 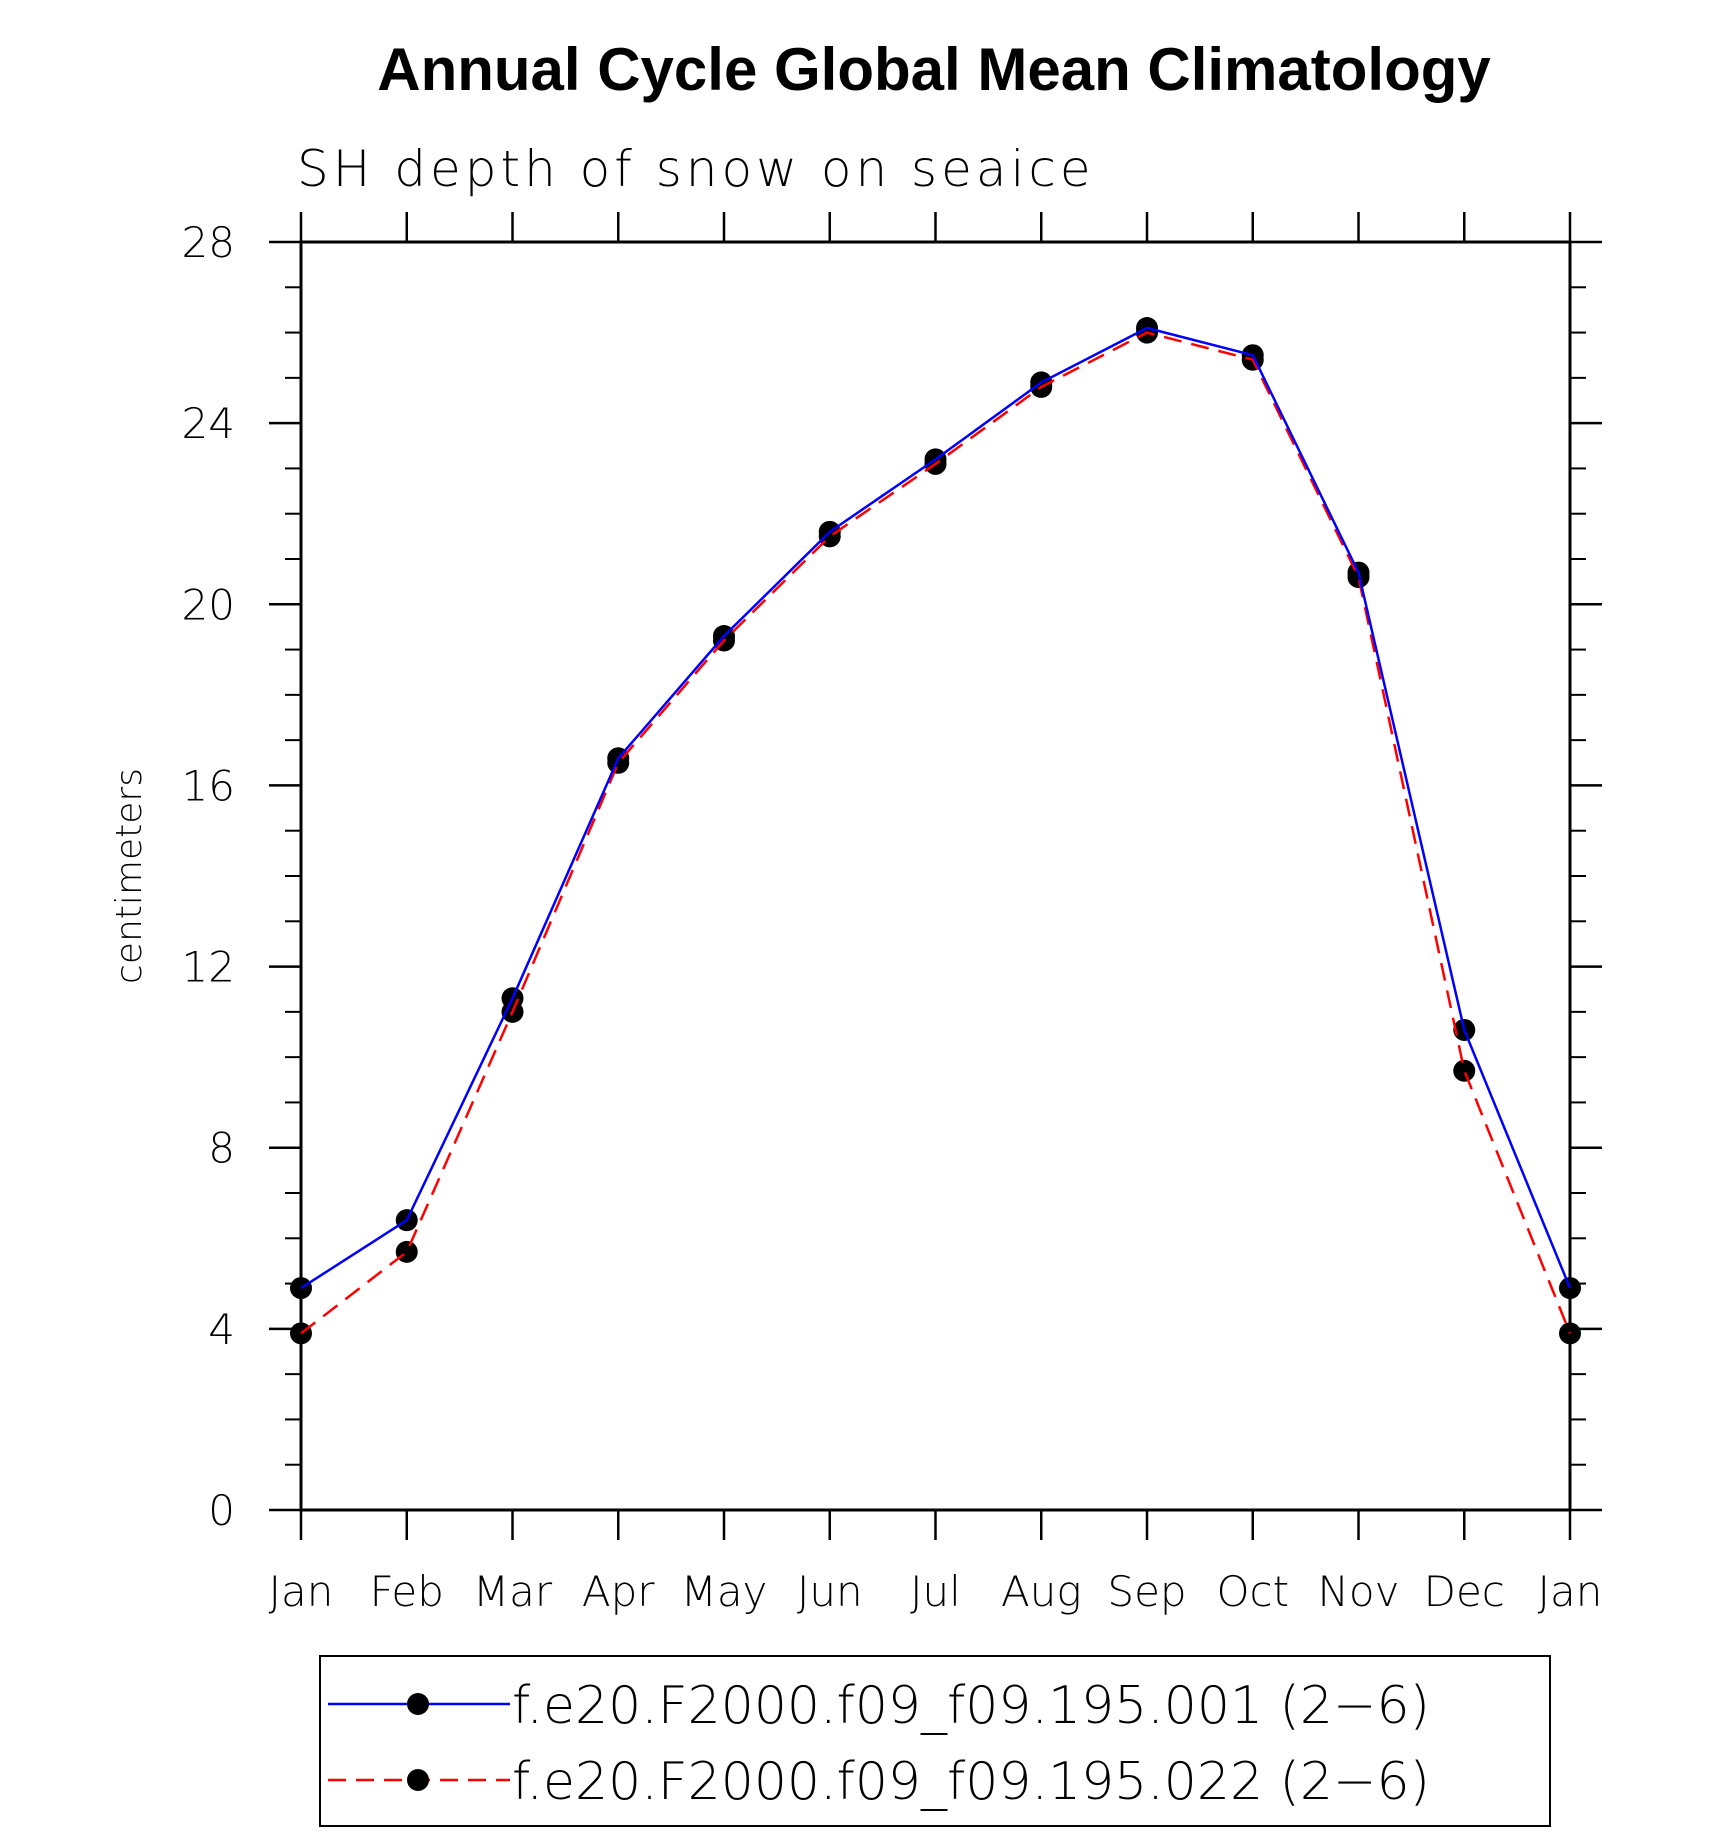 What do you see at coordinates (1146, 1591) in the screenshot?
I see `x-tick-label: Sep` at bounding box center [1146, 1591].